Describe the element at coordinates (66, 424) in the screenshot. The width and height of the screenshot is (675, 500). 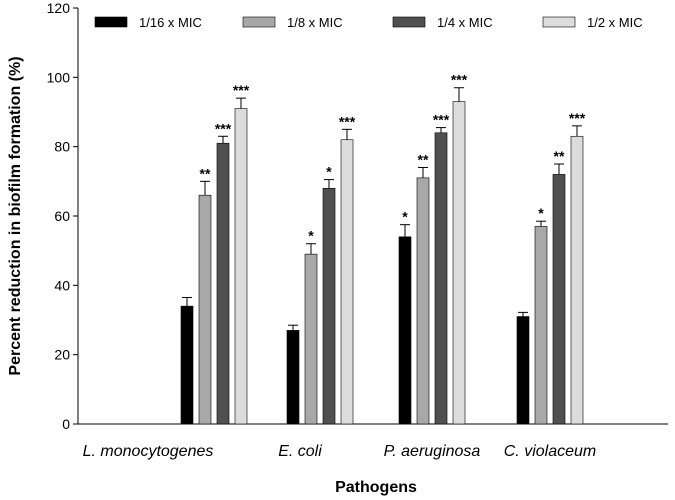
I see `y-tick-label: 0` at that location.